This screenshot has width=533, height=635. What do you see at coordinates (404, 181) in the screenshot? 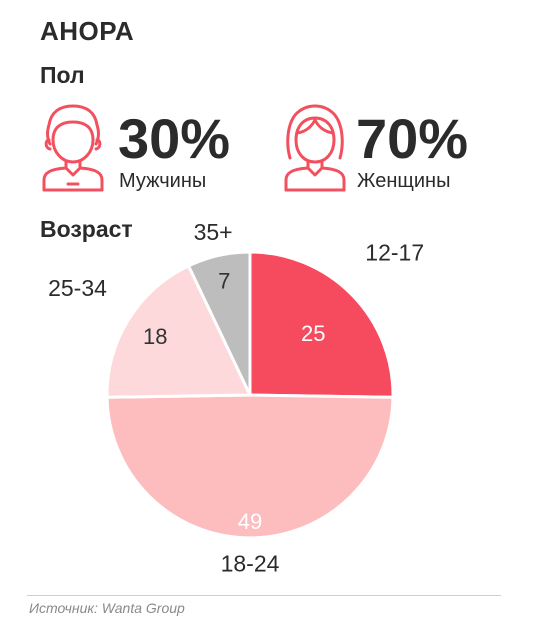
I see `women-label: Женщины` at bounding box center [404, 181].